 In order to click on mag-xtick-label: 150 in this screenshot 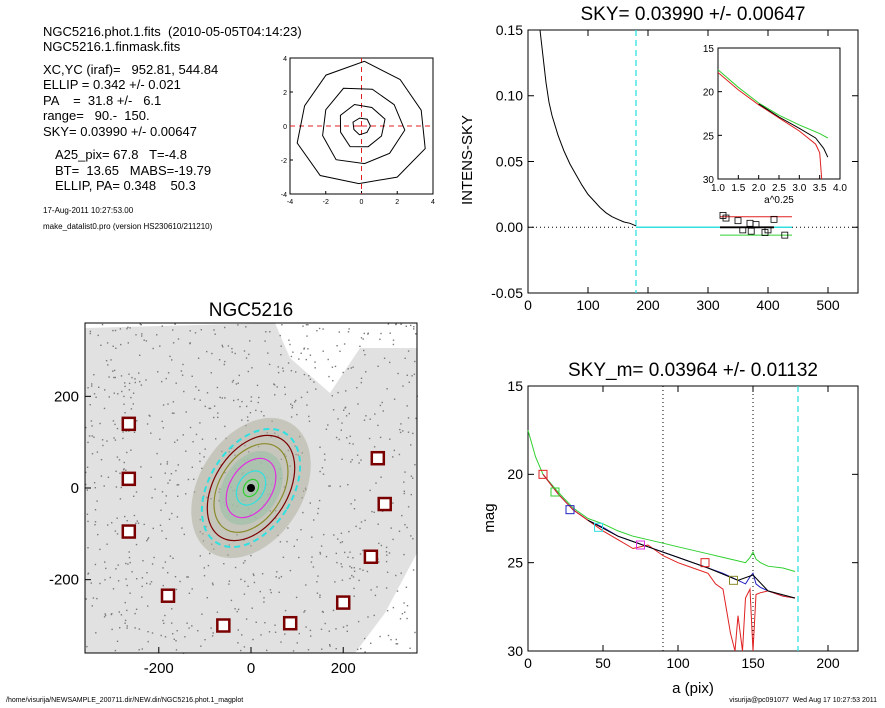, I will do `click(753, 663)`.